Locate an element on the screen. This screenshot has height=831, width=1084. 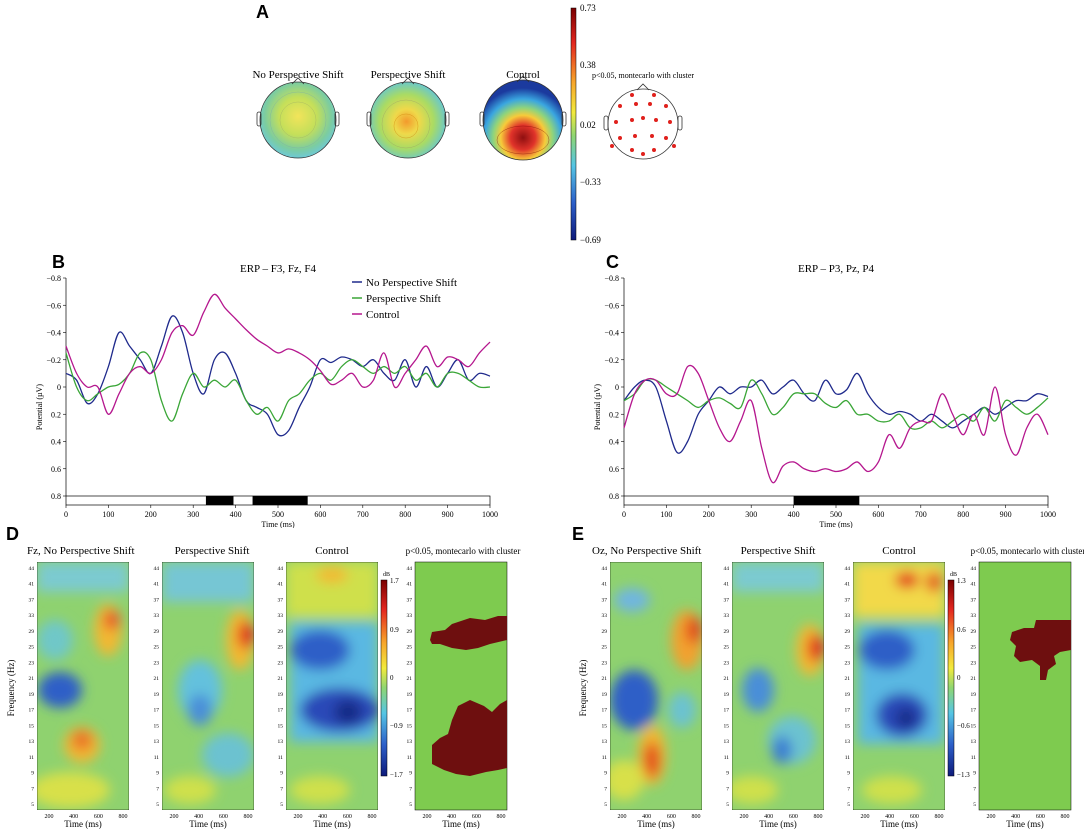
x-tick-label: 1000 is located at coordinates (1048, 514).